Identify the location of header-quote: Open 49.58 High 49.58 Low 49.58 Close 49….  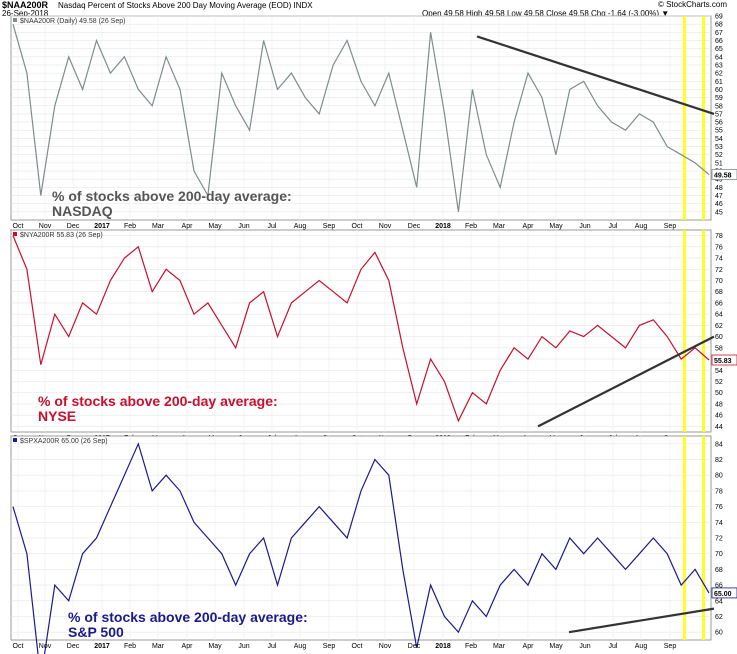
(546, 13).